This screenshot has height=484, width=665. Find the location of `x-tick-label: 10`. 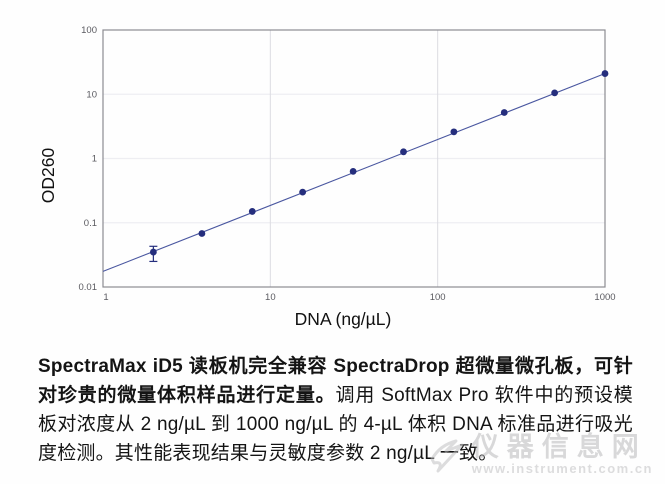

x-tick-label: 10 is located at coordinates (270, 297).